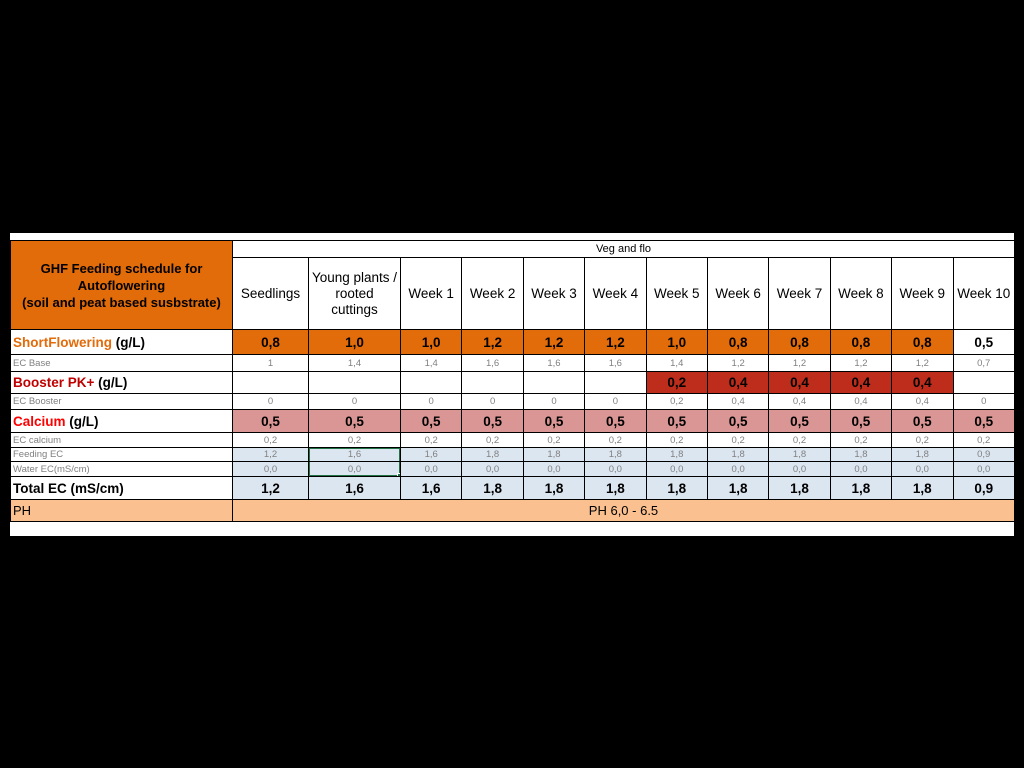  I want to click on cell-water-ec-col-2: 0,0, so click(431, 469).